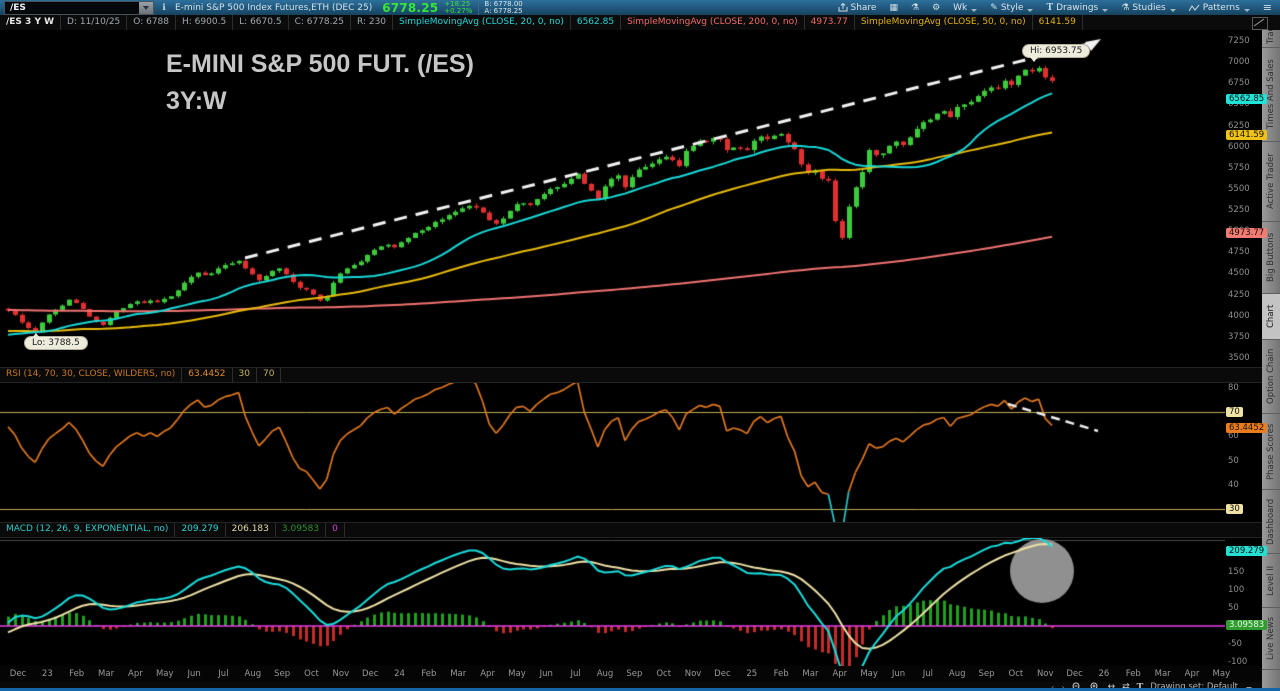 The height and width of the screenshot is (691, 1280). Describe the element at coordinates (56, 341) in the screenshot. I see `low-price-bubble: Lo: 3788.5` at that location.